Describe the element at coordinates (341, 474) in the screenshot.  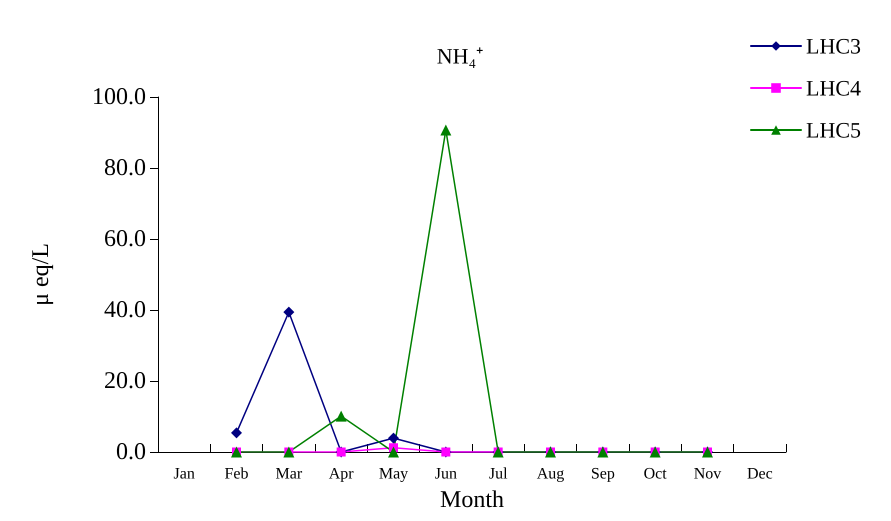
I see `x-tick-label: Apr` at that location.